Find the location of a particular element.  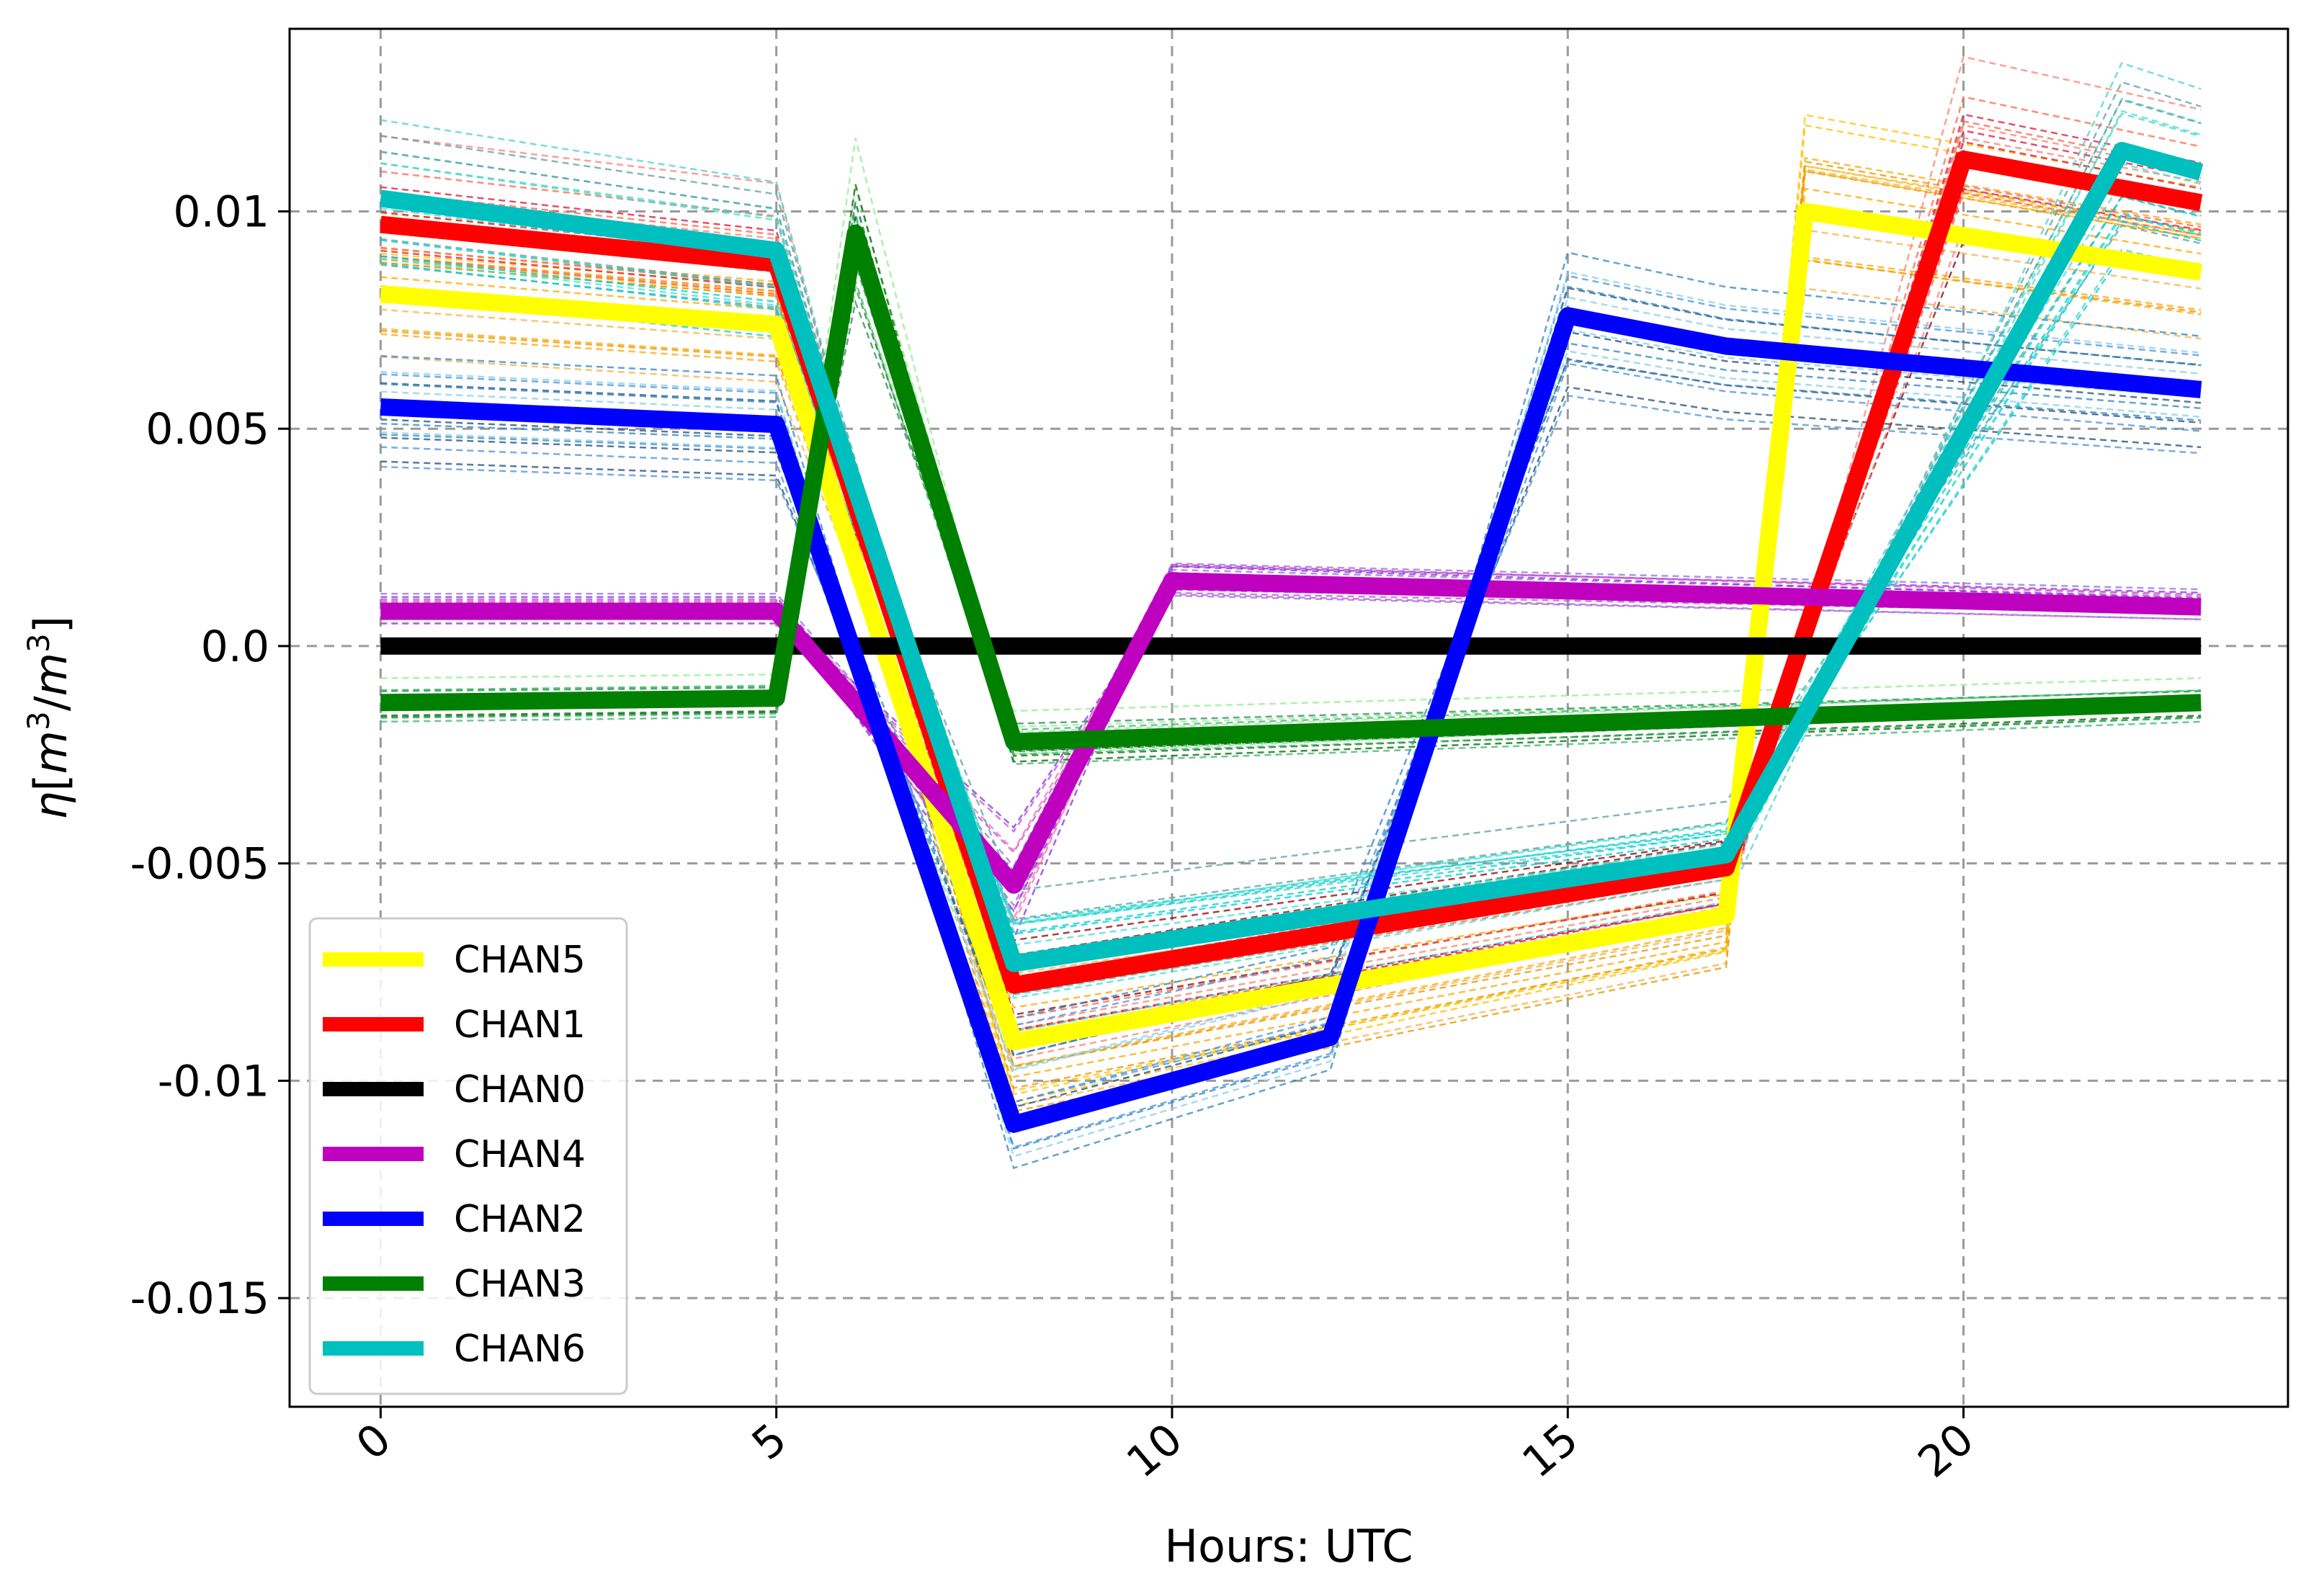

y-tick-label: 0.01 is located at coordinates (221, 212).